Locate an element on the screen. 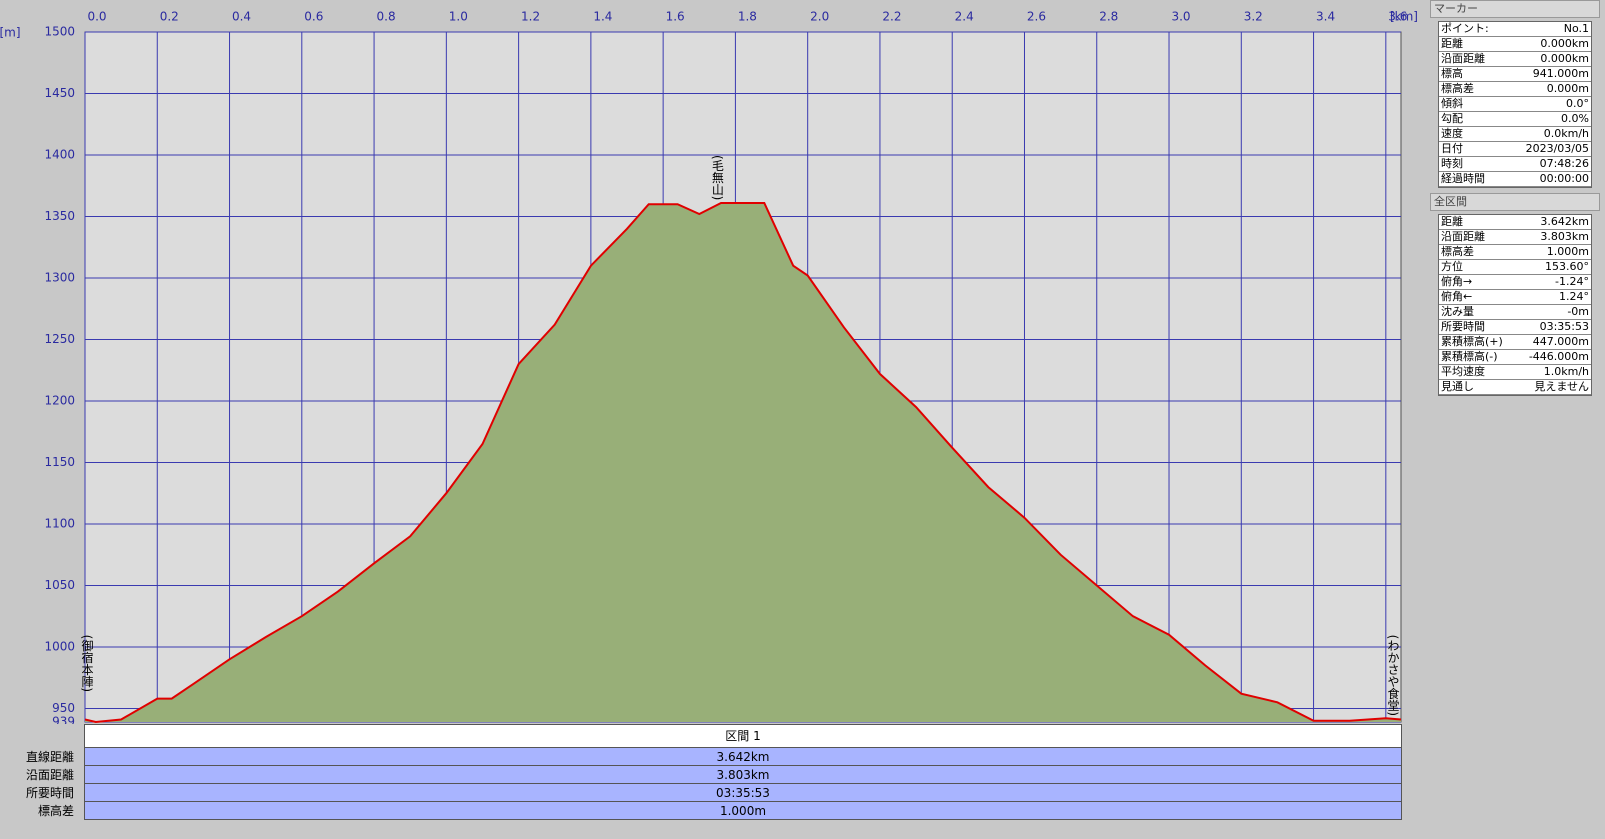 The width and height of the screenshot is (1605, 839). x-tick-label: 0.4 is located at coordinates (241, 17).